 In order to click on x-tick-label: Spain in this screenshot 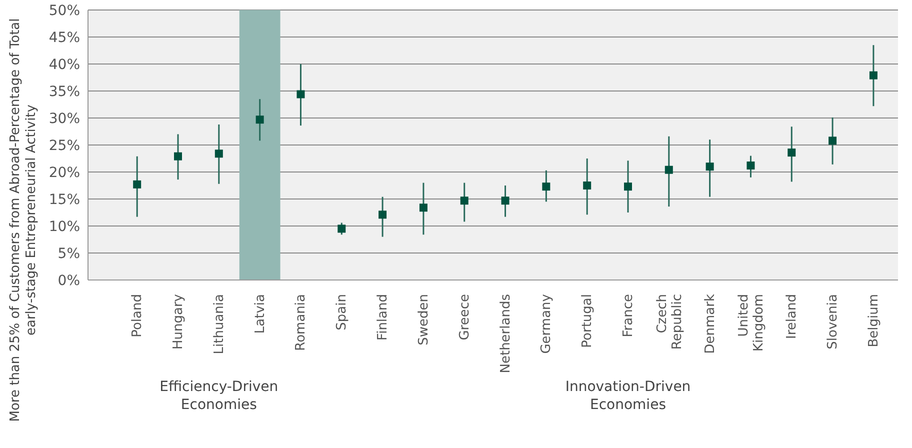, I will do `click(342, 312)`.